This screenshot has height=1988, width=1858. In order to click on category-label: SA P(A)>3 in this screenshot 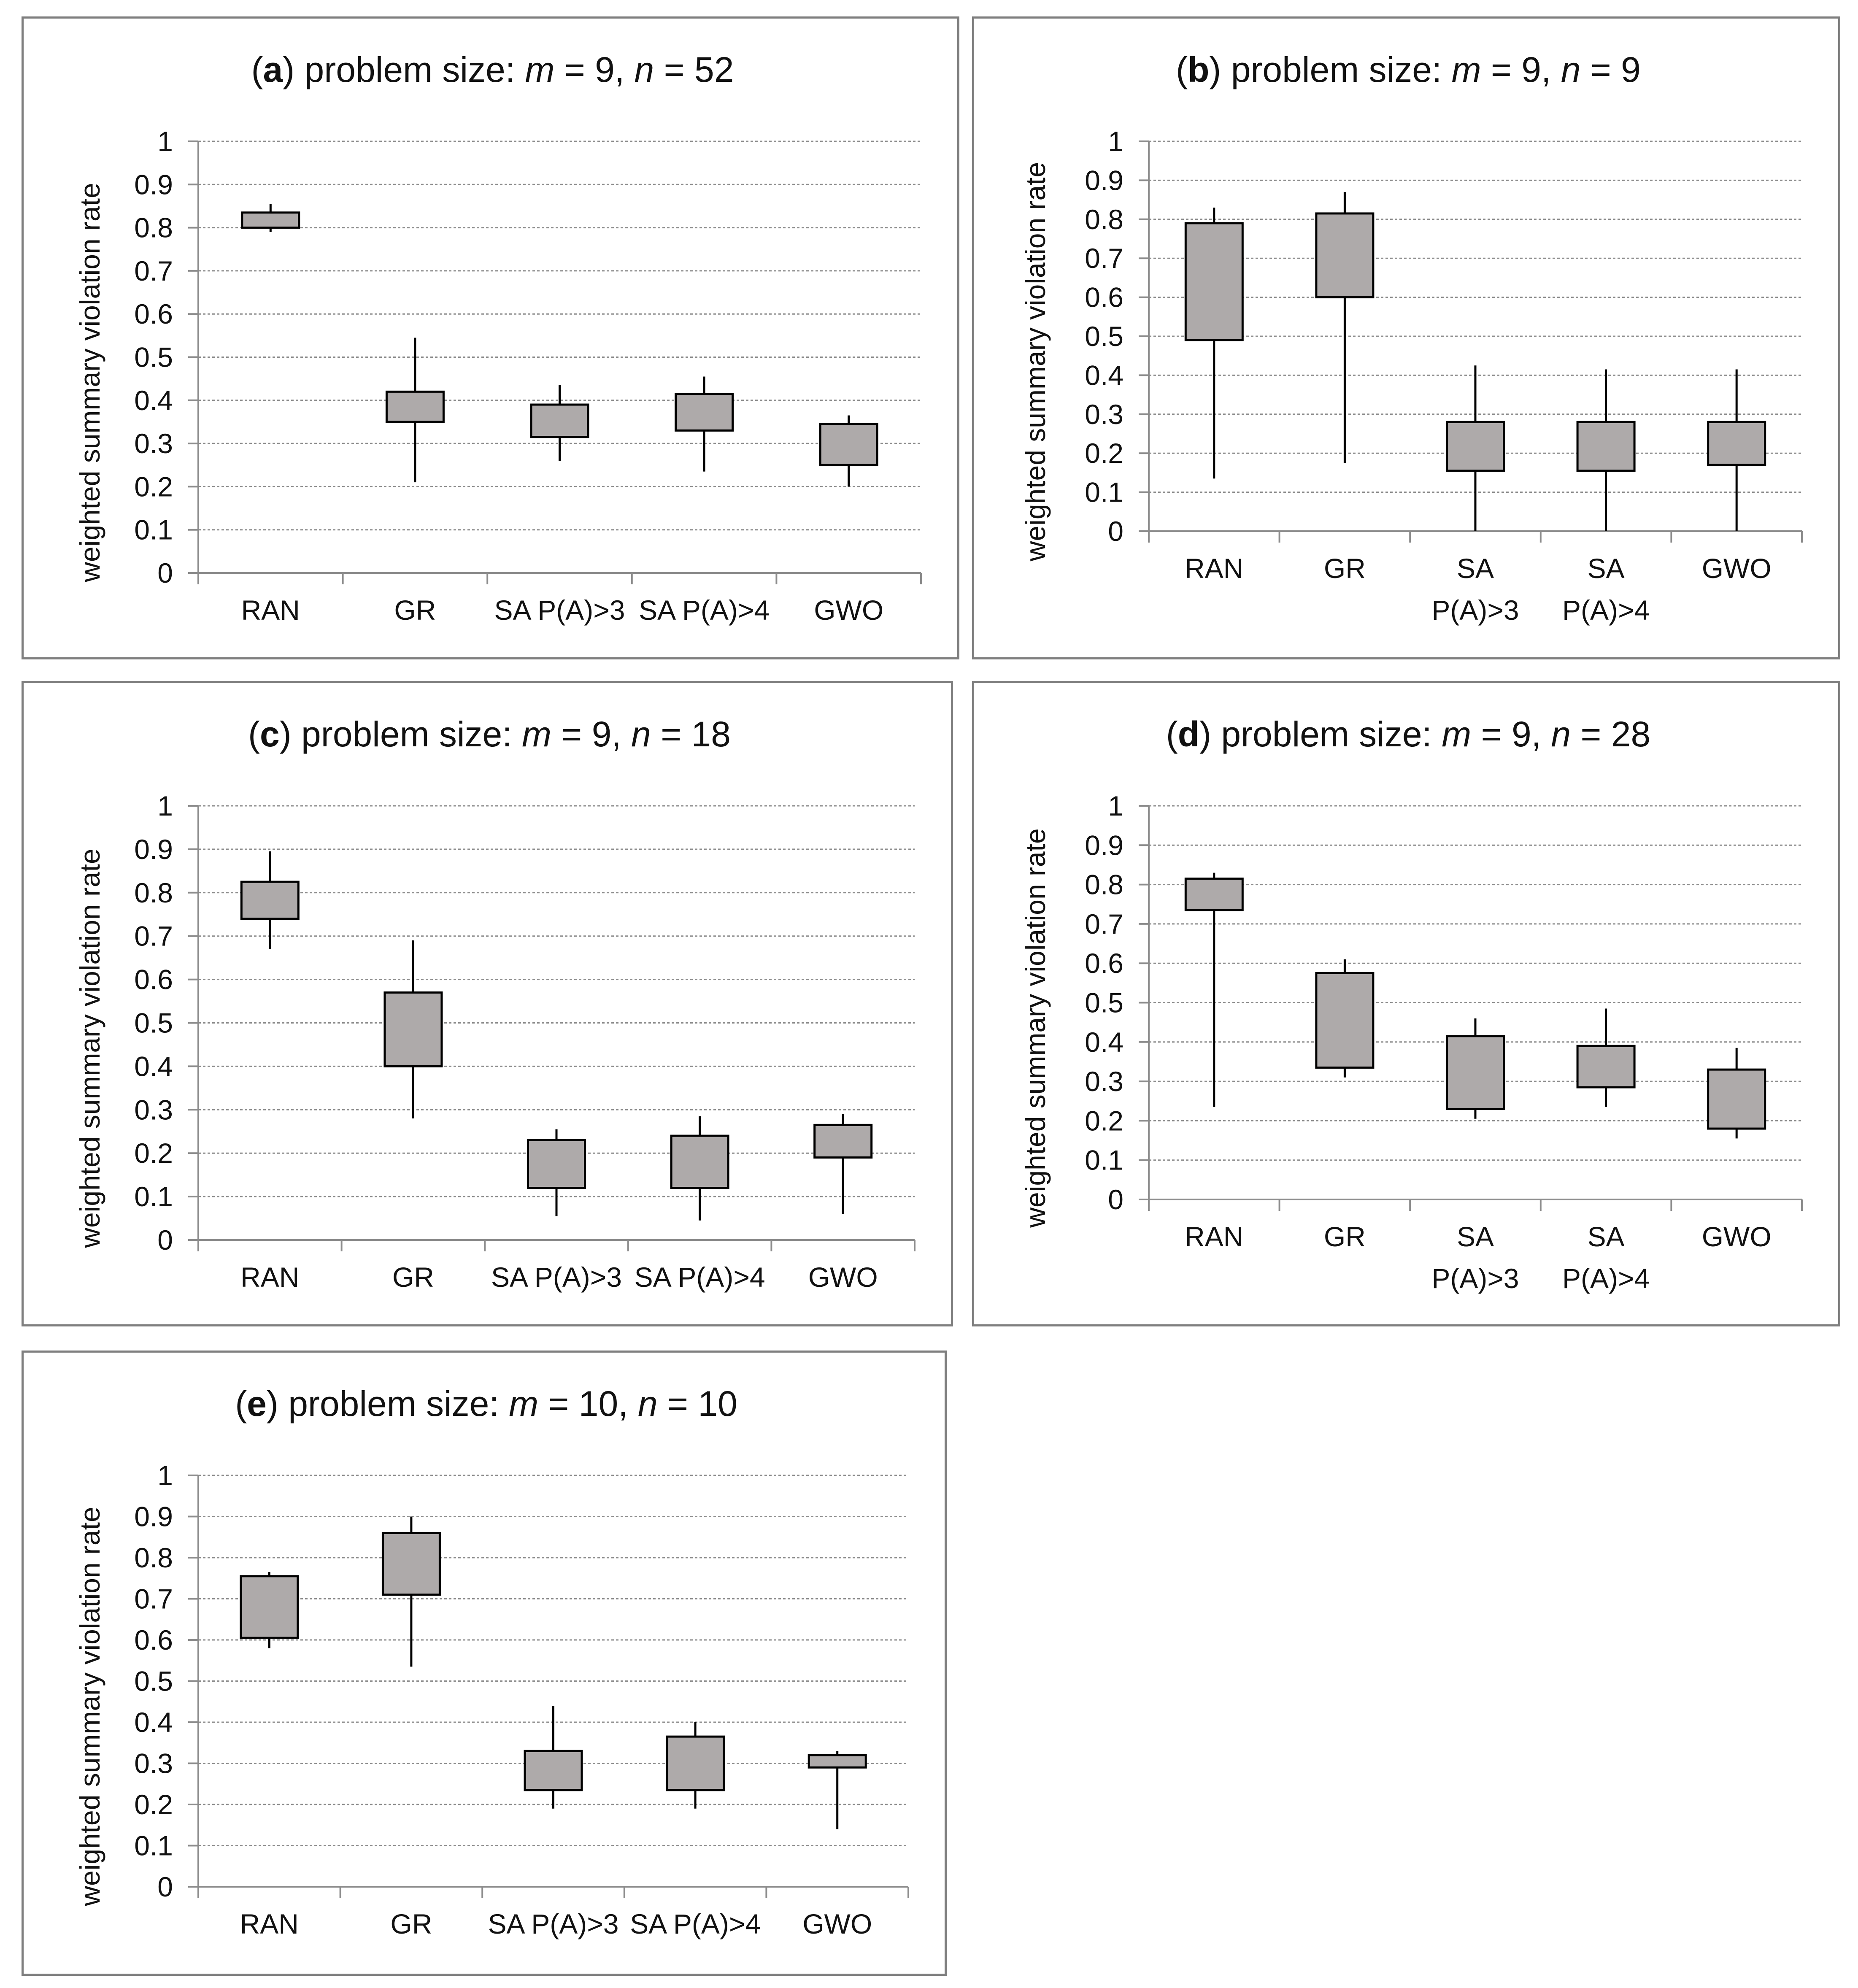, I will do `click(559, 610)`.